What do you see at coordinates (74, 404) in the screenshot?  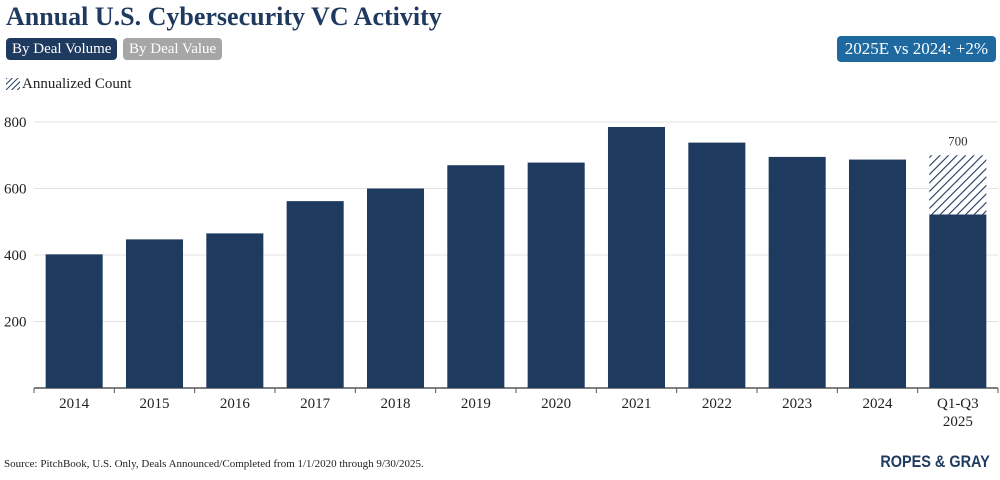 I see `x-tick-label-2014: 2014` at bounding box center [74, 404].